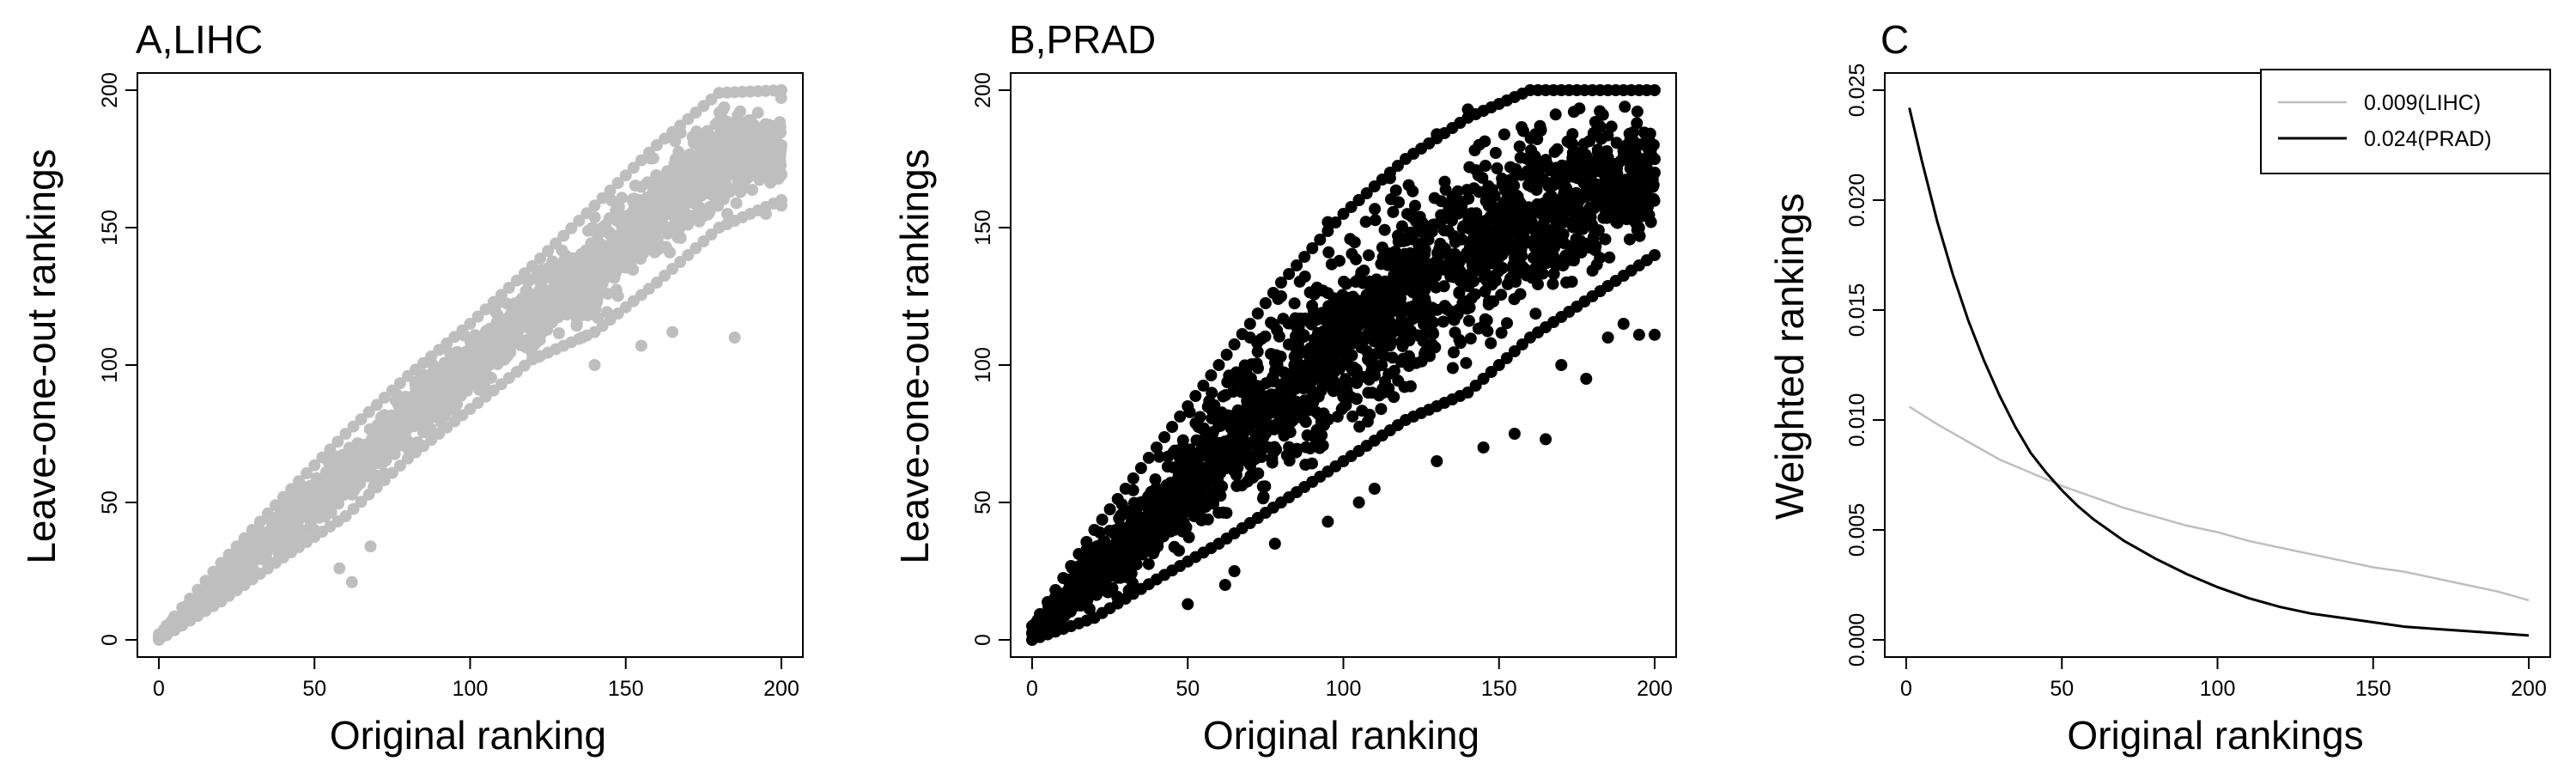 This screenshot has width=2576, height=773. I want to click on panel-title: A,LIHC, so click(199, 39).